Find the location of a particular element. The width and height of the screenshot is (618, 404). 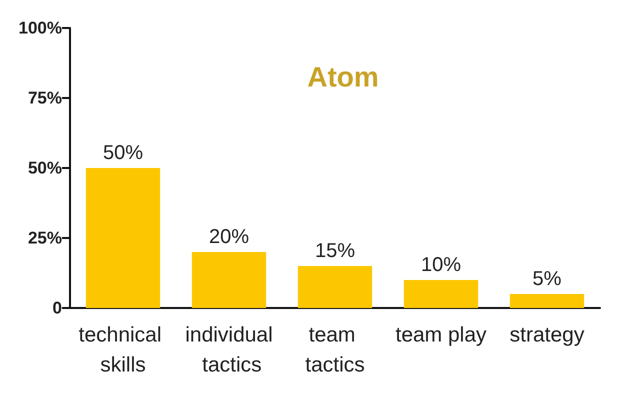

y-tick-label: 100% is located at coordinates (40, 28).